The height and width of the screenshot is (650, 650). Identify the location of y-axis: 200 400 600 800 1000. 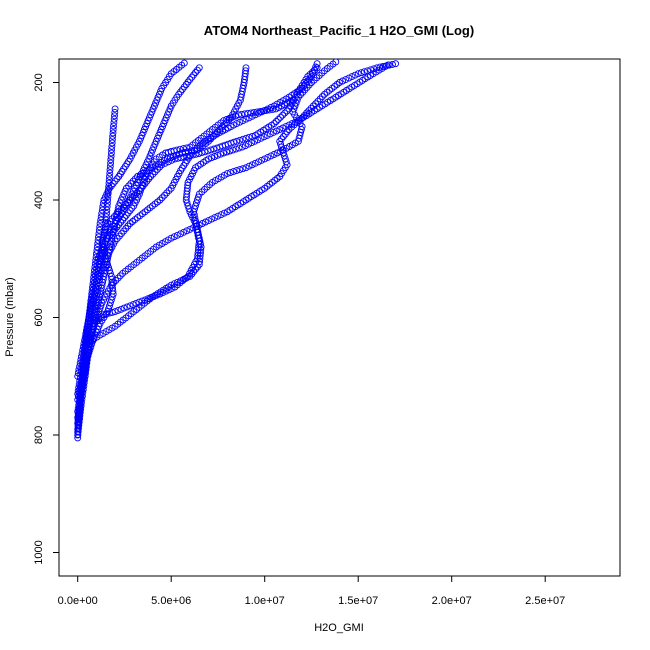
(46, 319).